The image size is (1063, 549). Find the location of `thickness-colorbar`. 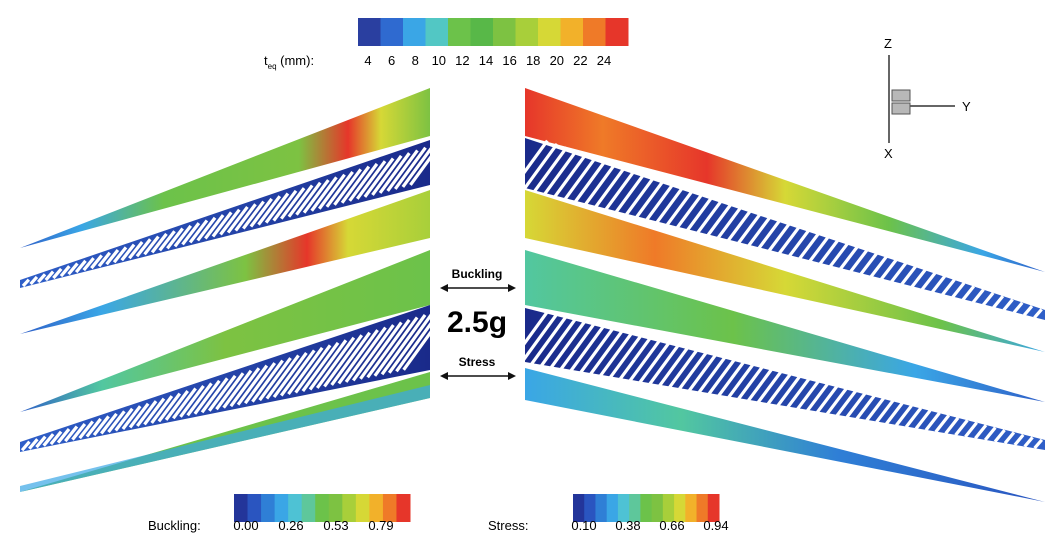

thickness-colorbar is located at coordinates (493, 32).